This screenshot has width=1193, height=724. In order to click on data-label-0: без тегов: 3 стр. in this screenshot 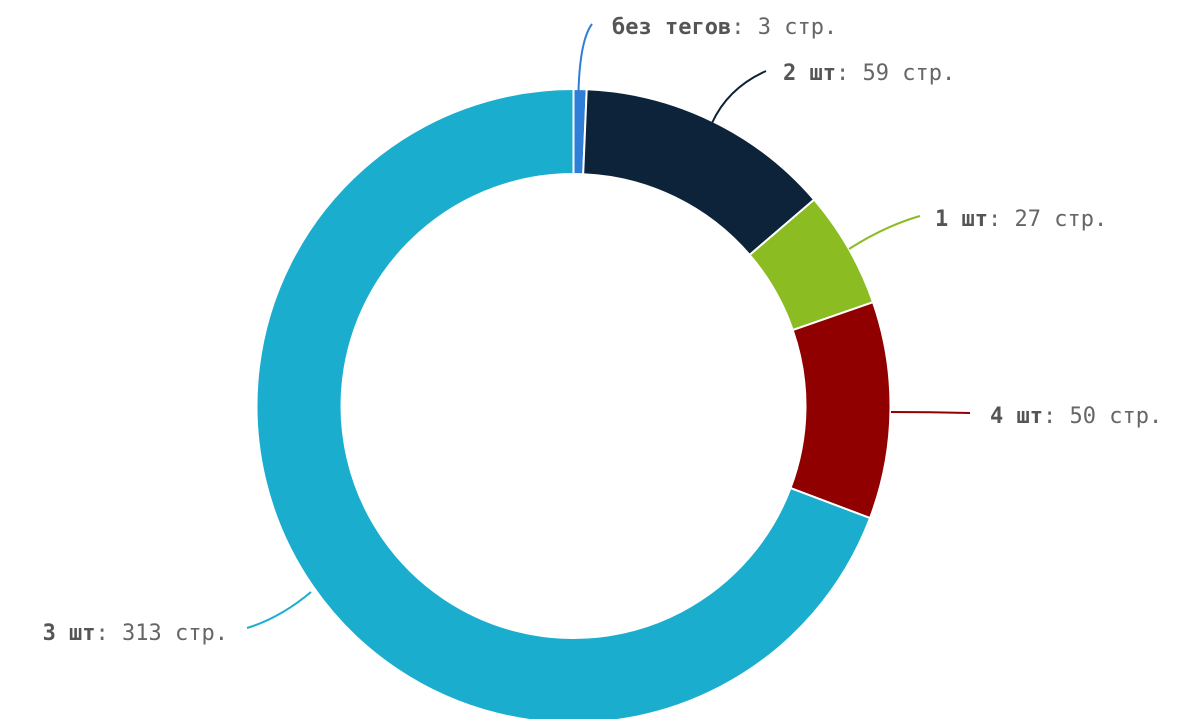, I will do `click(724, 27)`.